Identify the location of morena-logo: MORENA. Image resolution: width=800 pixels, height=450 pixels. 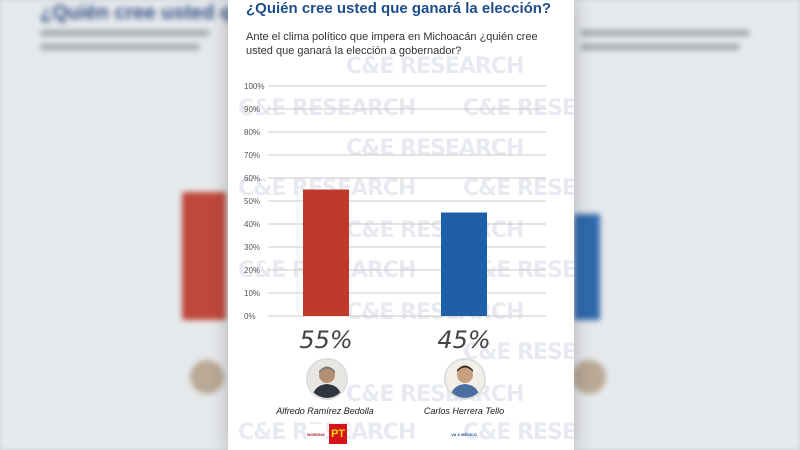
(316, 434).